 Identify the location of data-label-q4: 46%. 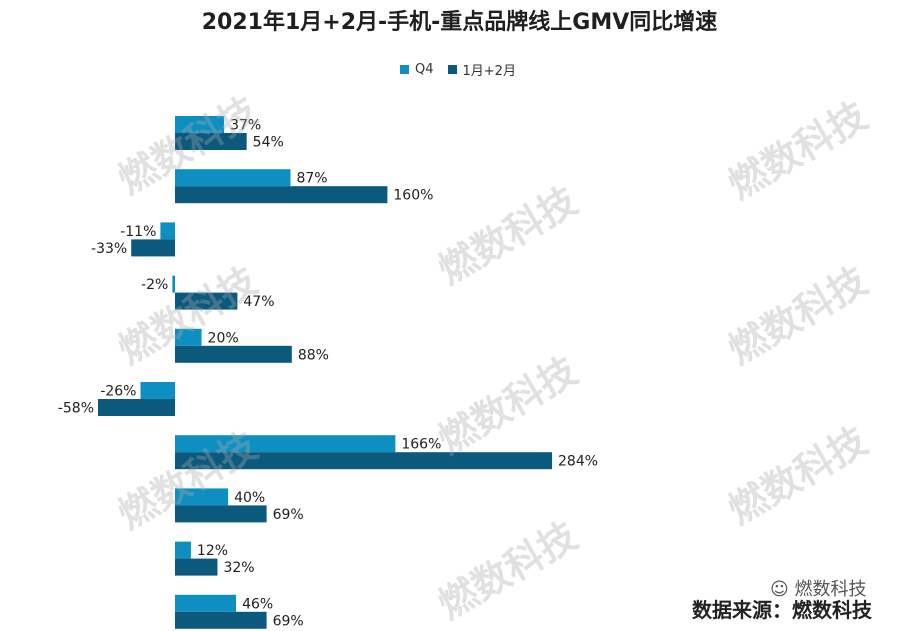
(257, 604).